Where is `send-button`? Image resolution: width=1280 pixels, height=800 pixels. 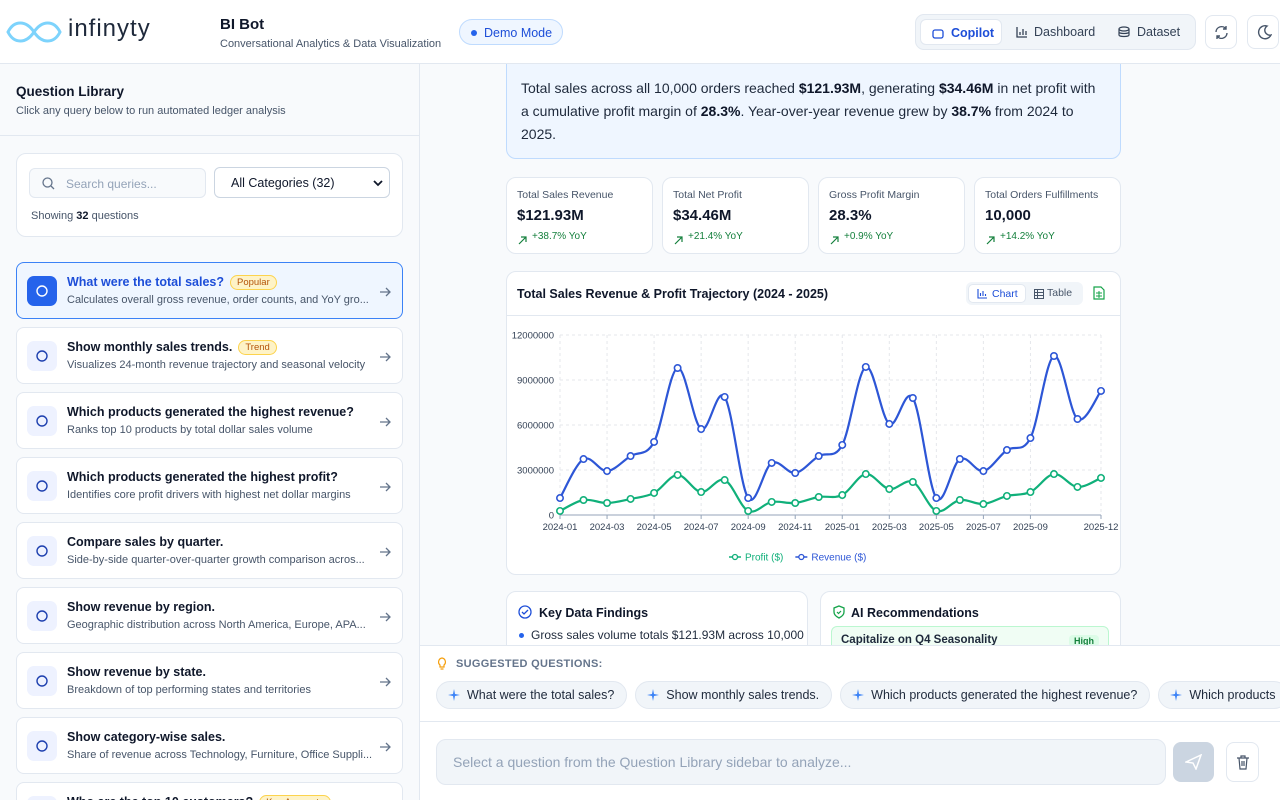
send-button is located at coordinates (1193, 762).